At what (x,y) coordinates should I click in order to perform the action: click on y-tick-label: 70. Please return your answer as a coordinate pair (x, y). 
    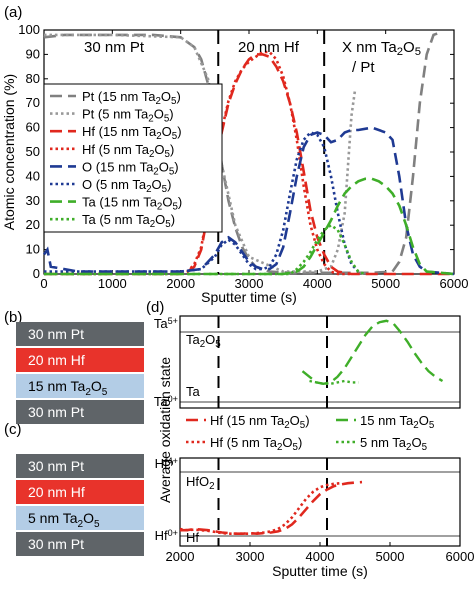
    Looking at the image, I should click on (33, 102).